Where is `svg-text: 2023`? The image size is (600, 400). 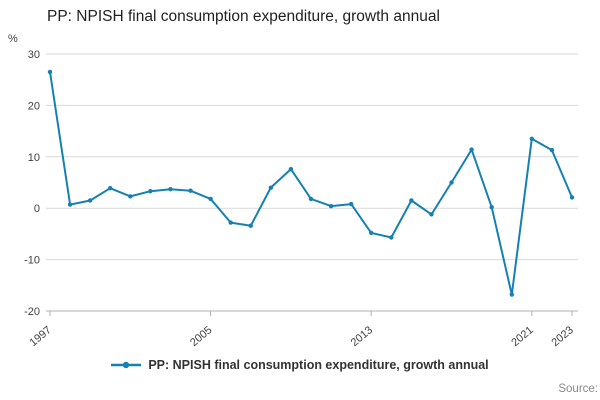 svg-text: 2023 is located at coordinates (562, 336).